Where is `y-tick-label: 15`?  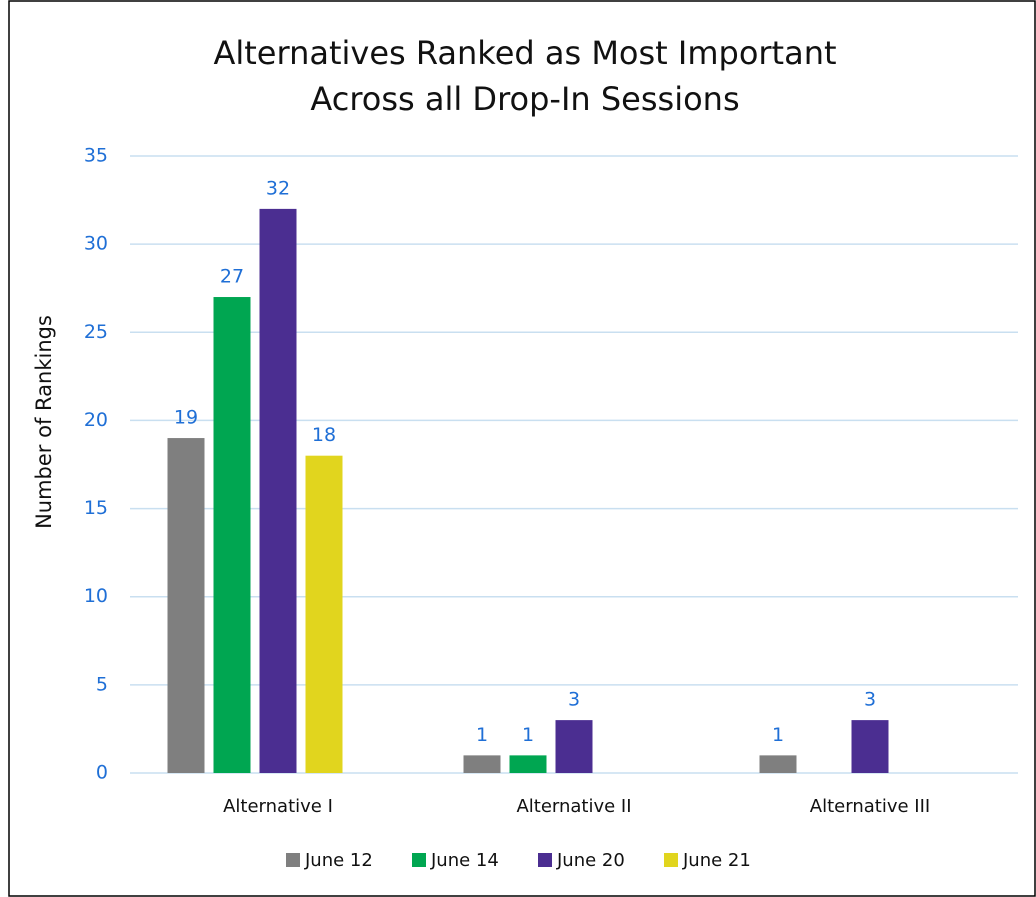 y-tick-label: 15 is located at coordinates (96, 508).